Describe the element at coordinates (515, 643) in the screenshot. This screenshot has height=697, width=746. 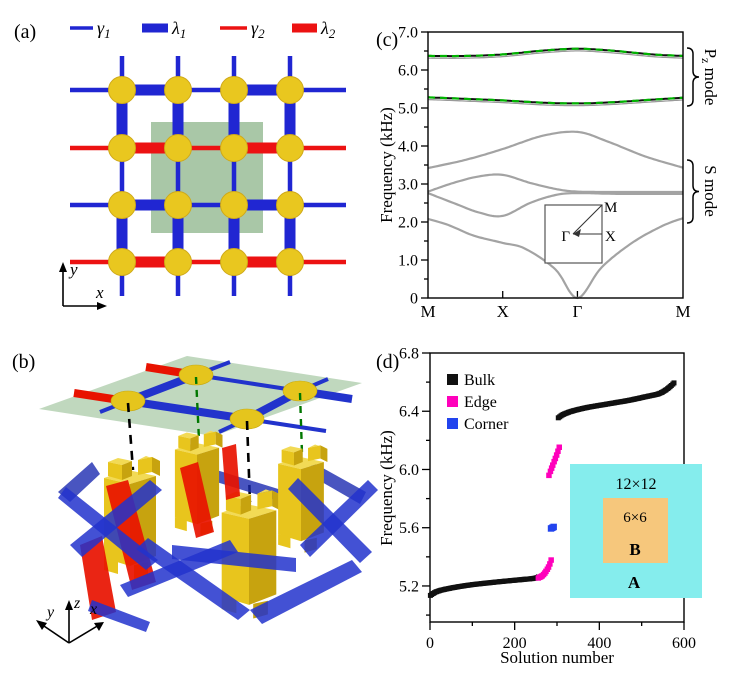
I see `tick-label: 200` at that location.